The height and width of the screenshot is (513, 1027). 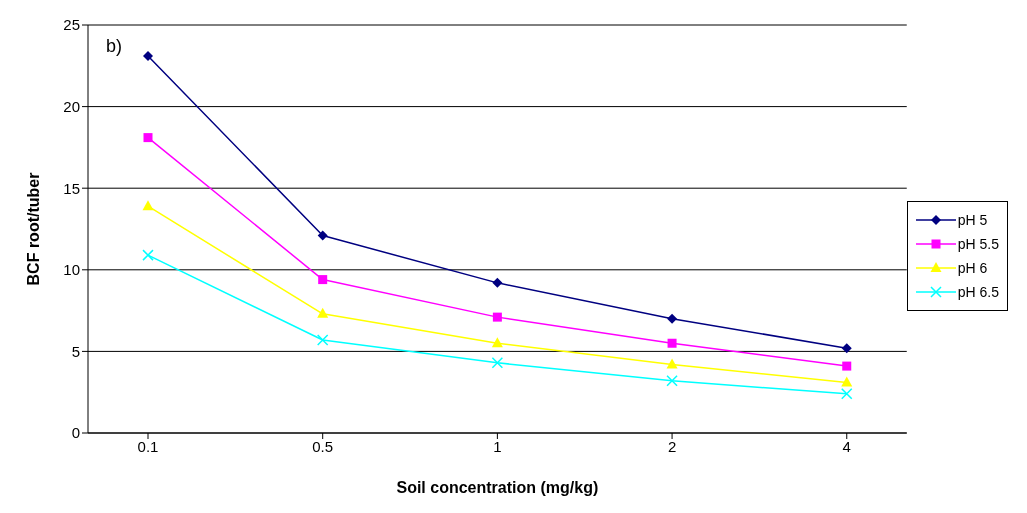 What do you see at coordinates (71, 188) in the screenshot?
I see `y-tick-label: 15` at bounding box center [71, 188].